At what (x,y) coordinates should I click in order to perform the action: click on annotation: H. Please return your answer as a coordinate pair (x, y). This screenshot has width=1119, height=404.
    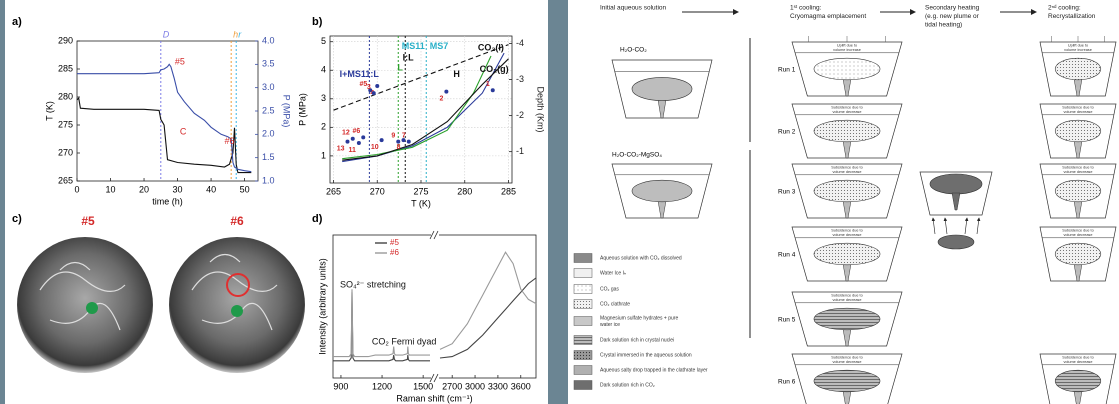
    Looking at the image, I should click on (456, 74).